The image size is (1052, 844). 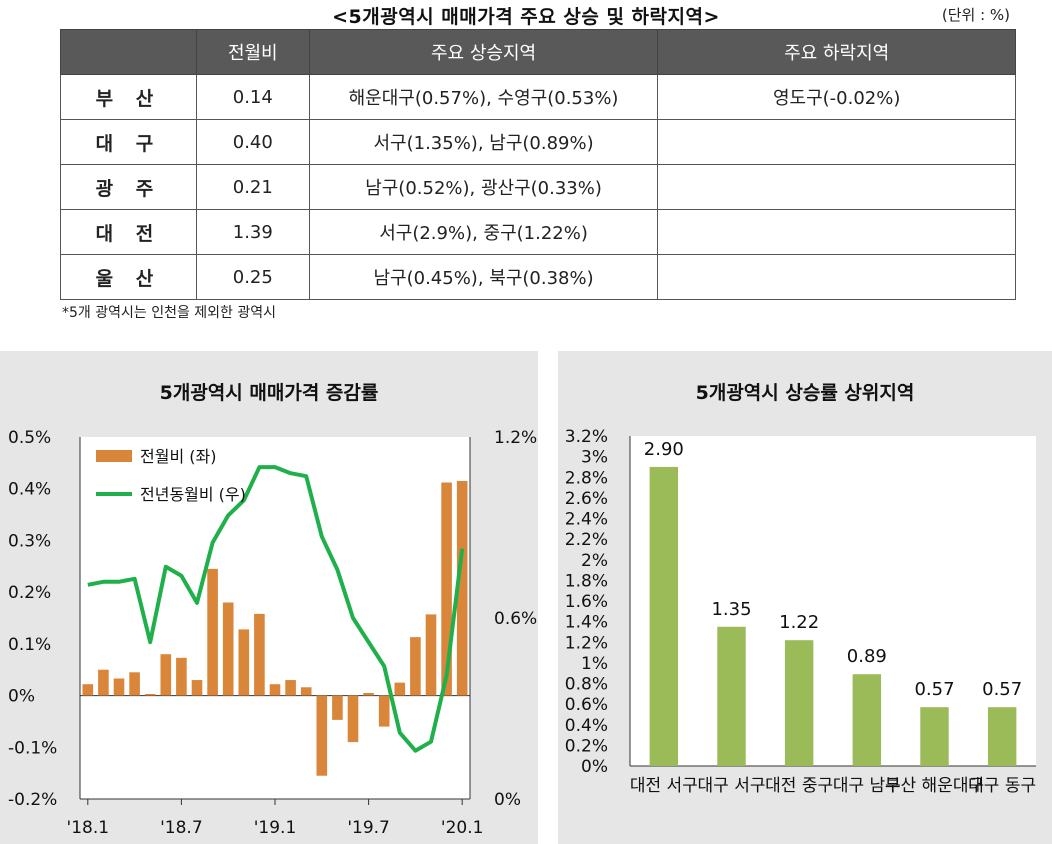 What do you see at coordinates (29, 490) in the screenshot?
I see `y-left-tick-label: 0.4%` at bounding box center [29, 490].